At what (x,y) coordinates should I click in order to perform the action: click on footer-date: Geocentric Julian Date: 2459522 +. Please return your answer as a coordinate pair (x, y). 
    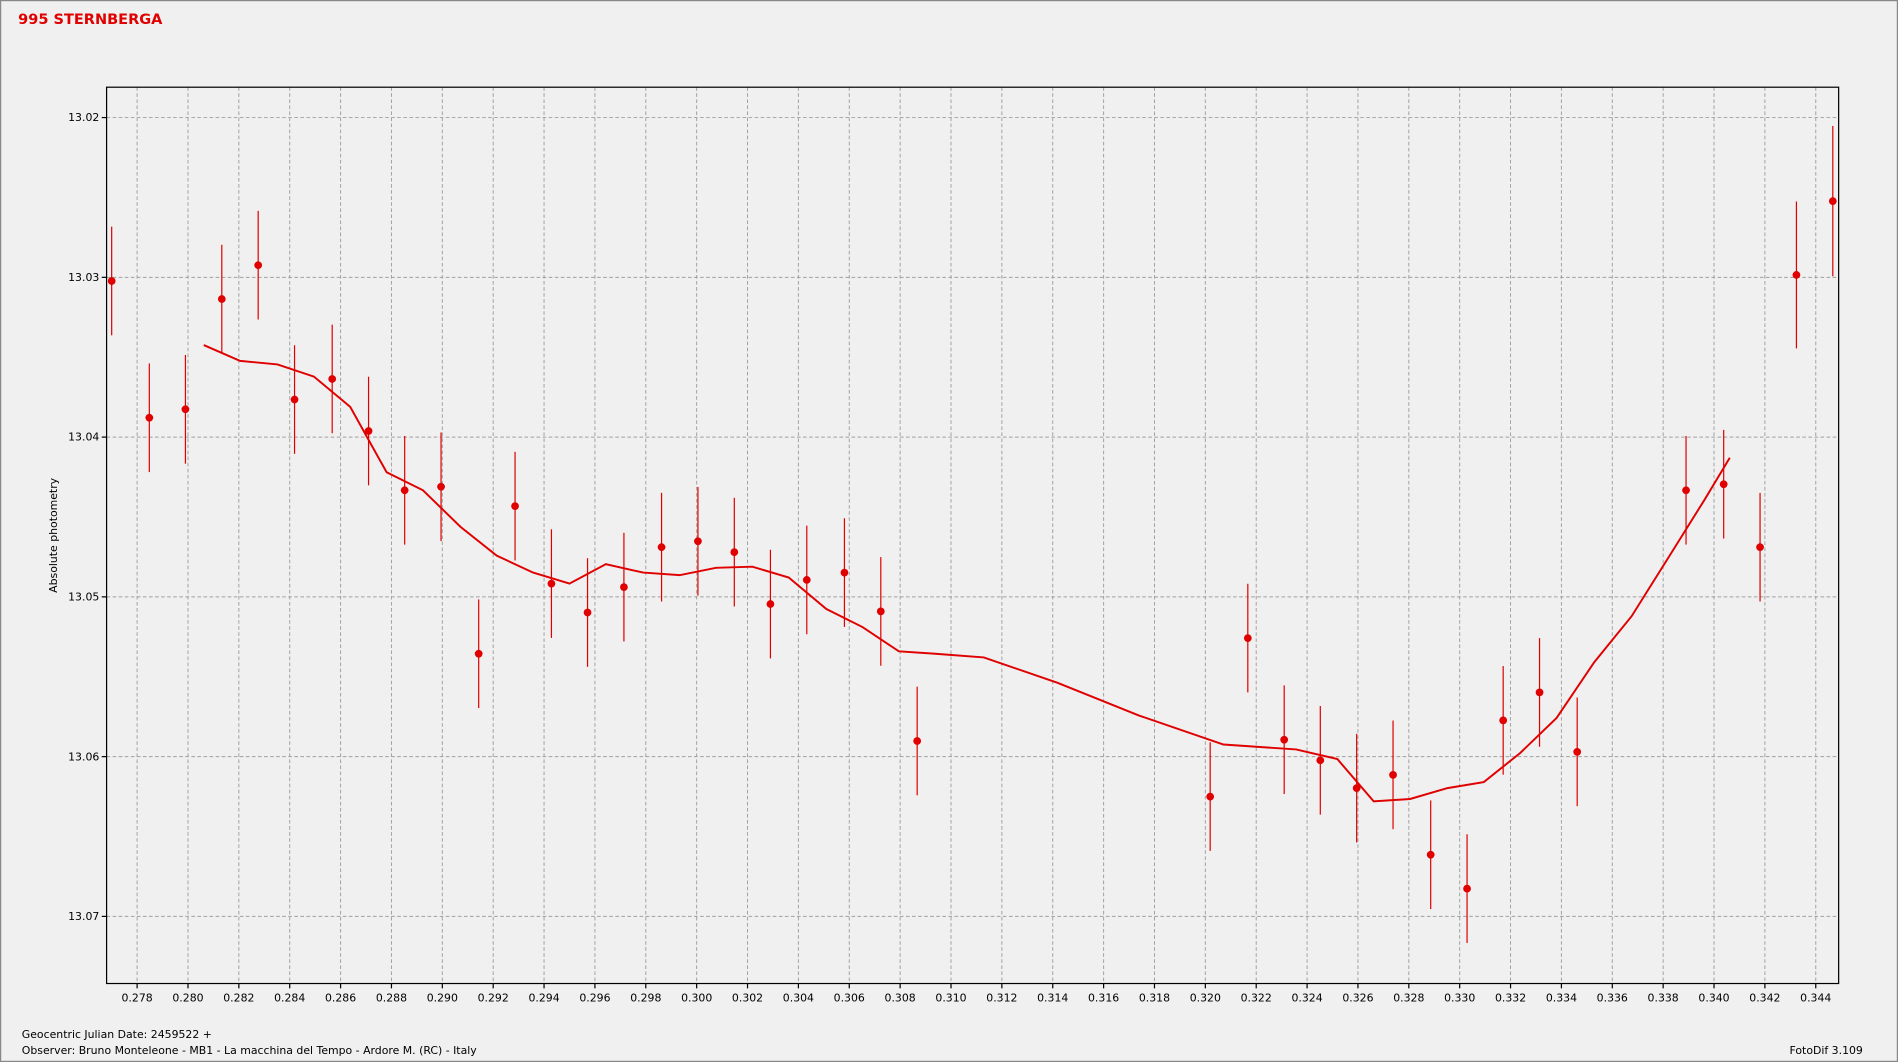
    Looking at the image, I should click on (117, 1034).